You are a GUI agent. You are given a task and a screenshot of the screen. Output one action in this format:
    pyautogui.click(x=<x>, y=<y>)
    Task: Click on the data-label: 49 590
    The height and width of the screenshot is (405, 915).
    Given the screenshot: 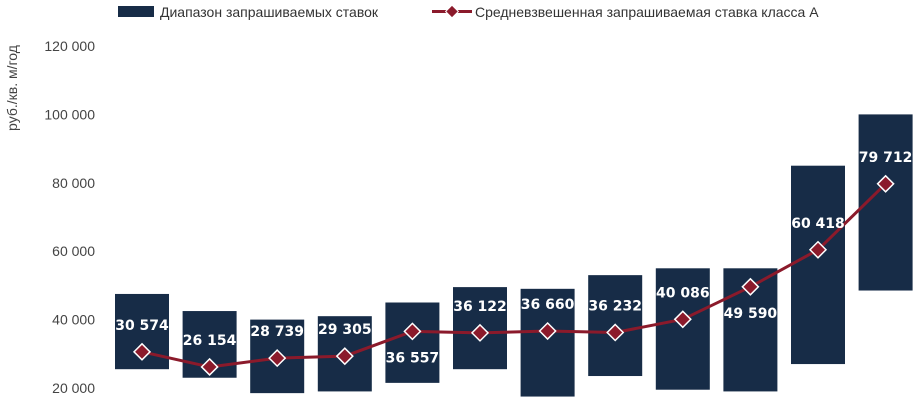 What is the action you would take?
    pyautogui.click(x=751, y=314)
    